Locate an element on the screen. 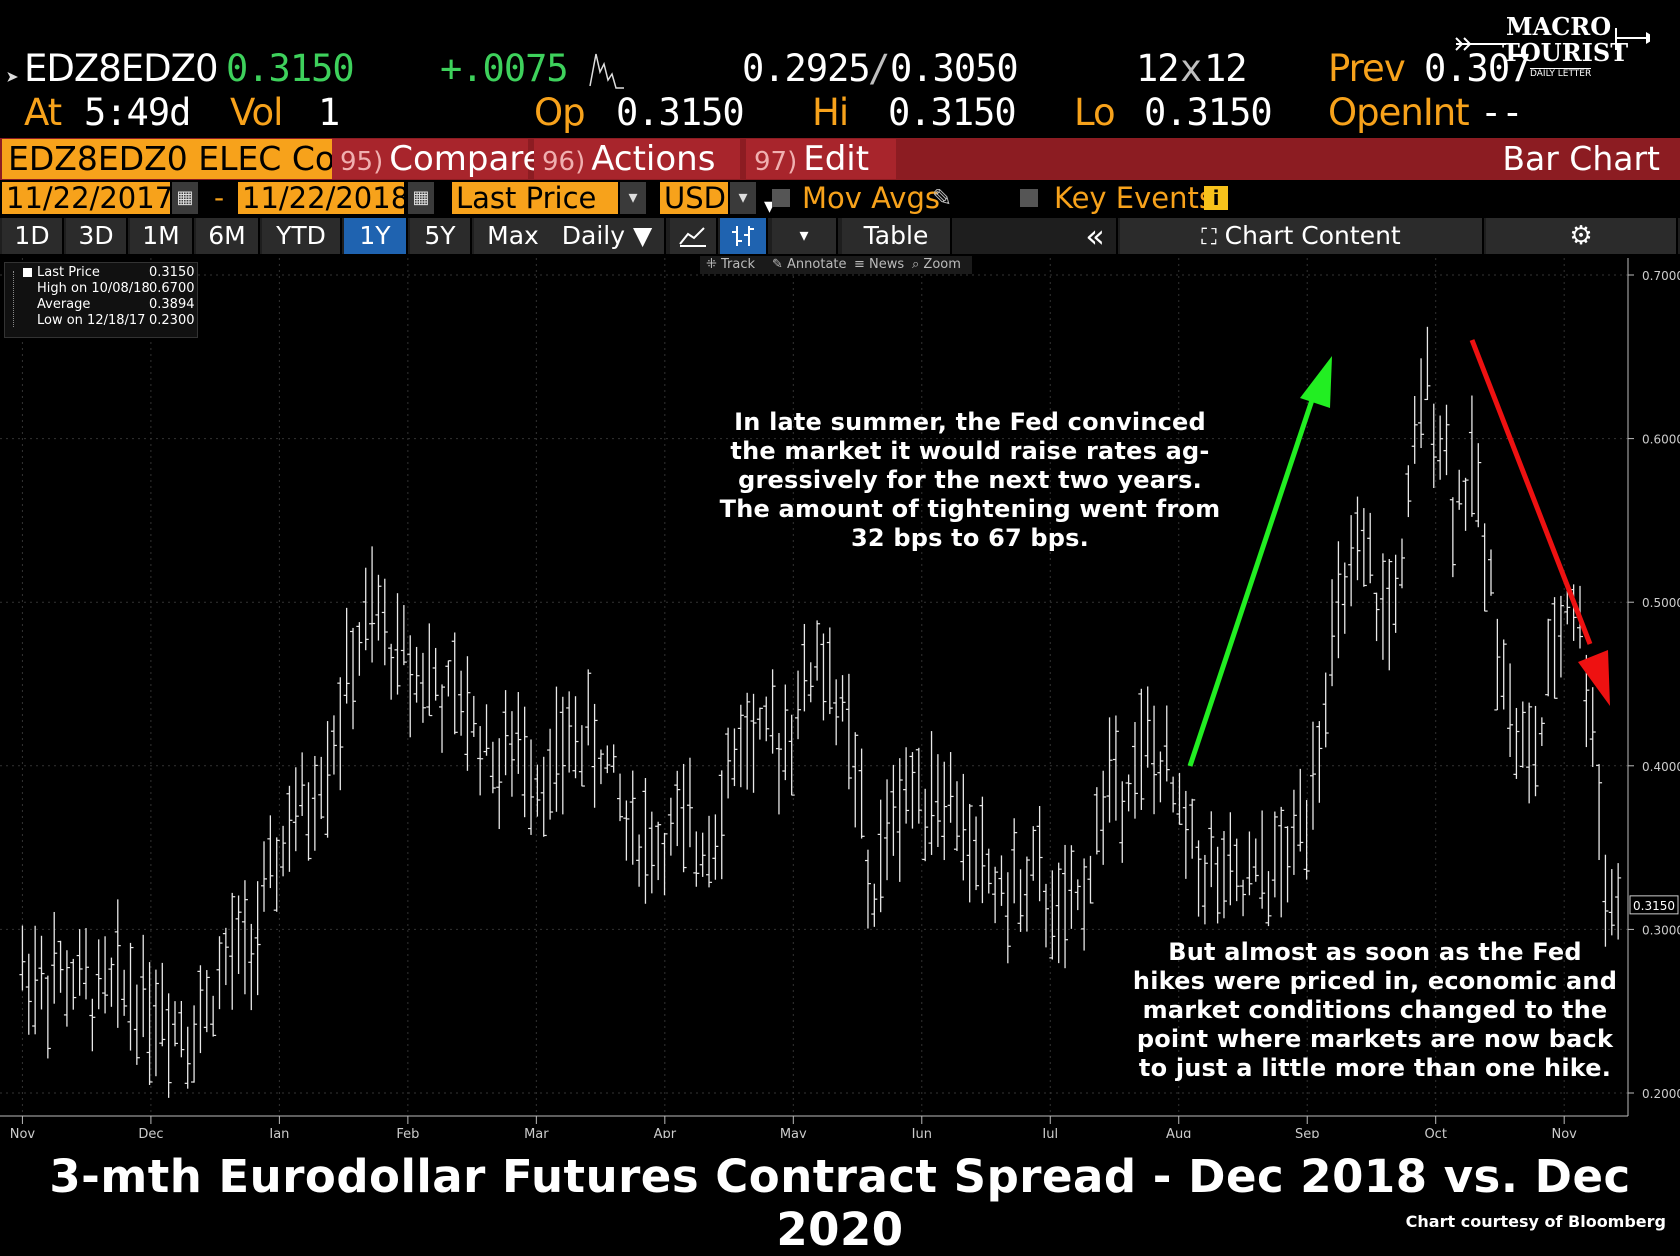 This screenshot has height=1256, width=1680. range-button-1m: 1M is located at coordinates (162, 236).